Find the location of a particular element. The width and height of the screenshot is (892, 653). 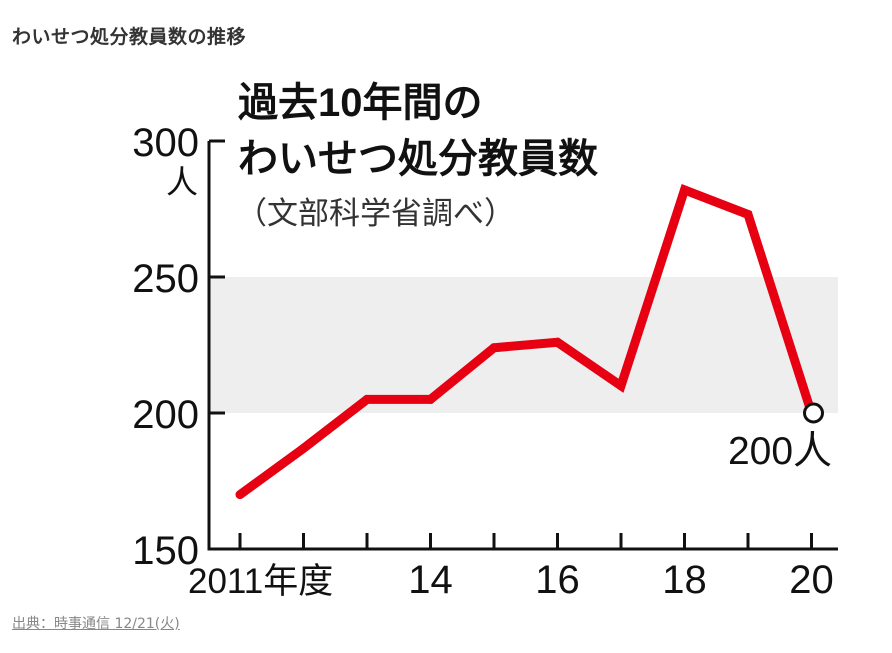

y-tick-labels: 150 200 250 300 is located at coordinates (165, 347).